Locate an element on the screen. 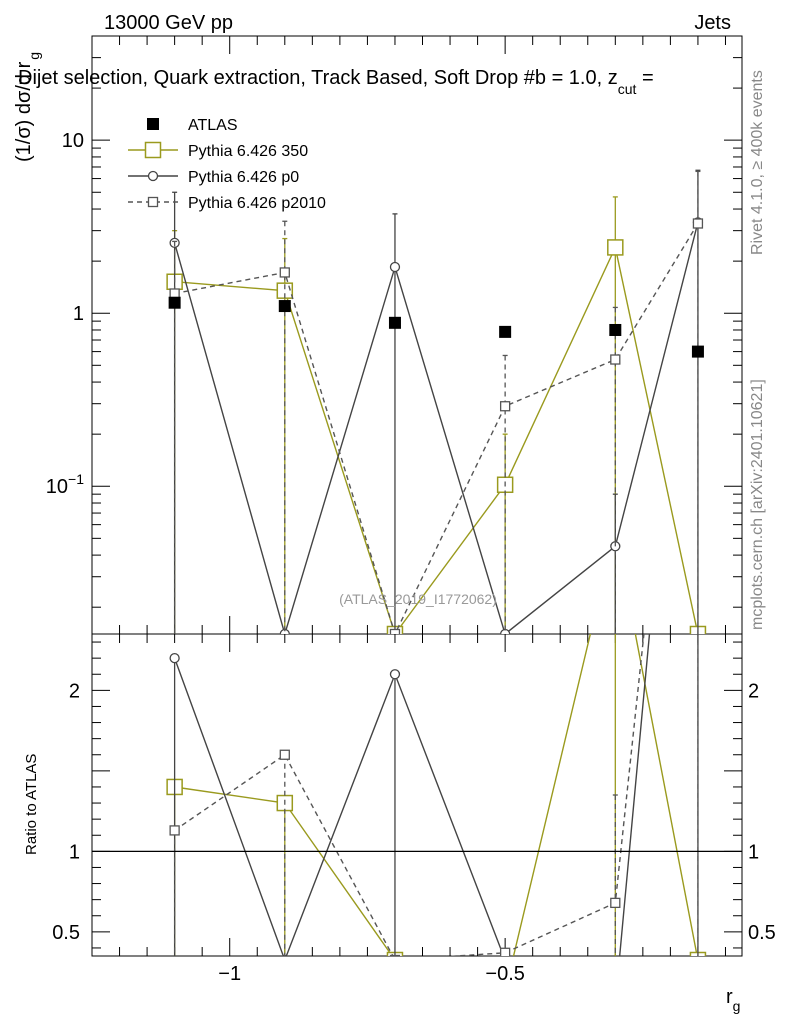 This screenshot has width=786, height=1024. ratio-py350-point is located at coordinates (505, 991).